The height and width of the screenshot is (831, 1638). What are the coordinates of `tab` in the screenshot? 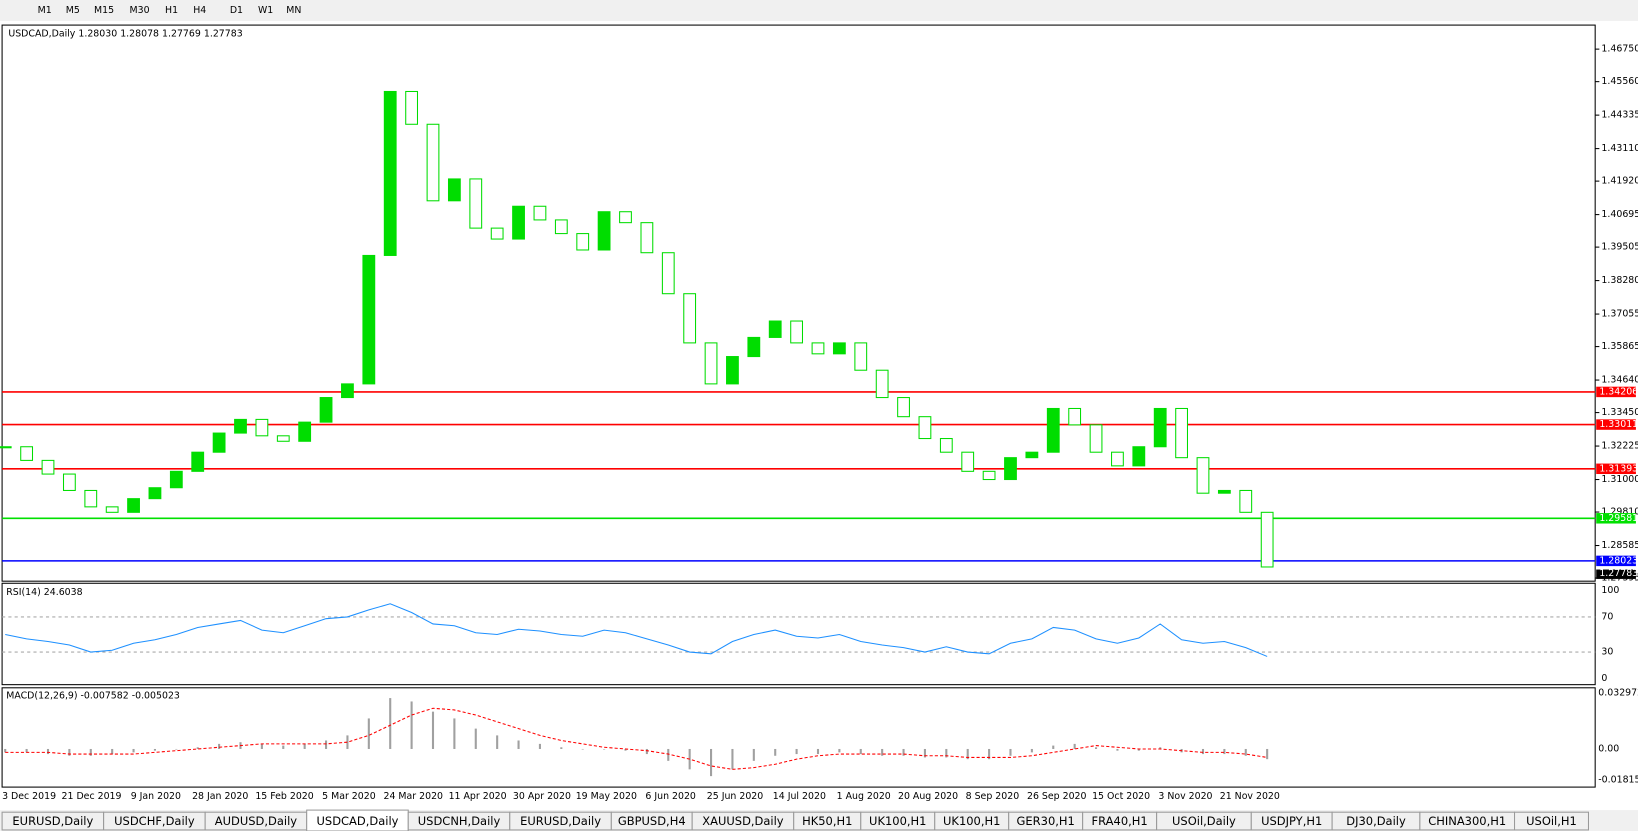 It's located at (1552, 821).